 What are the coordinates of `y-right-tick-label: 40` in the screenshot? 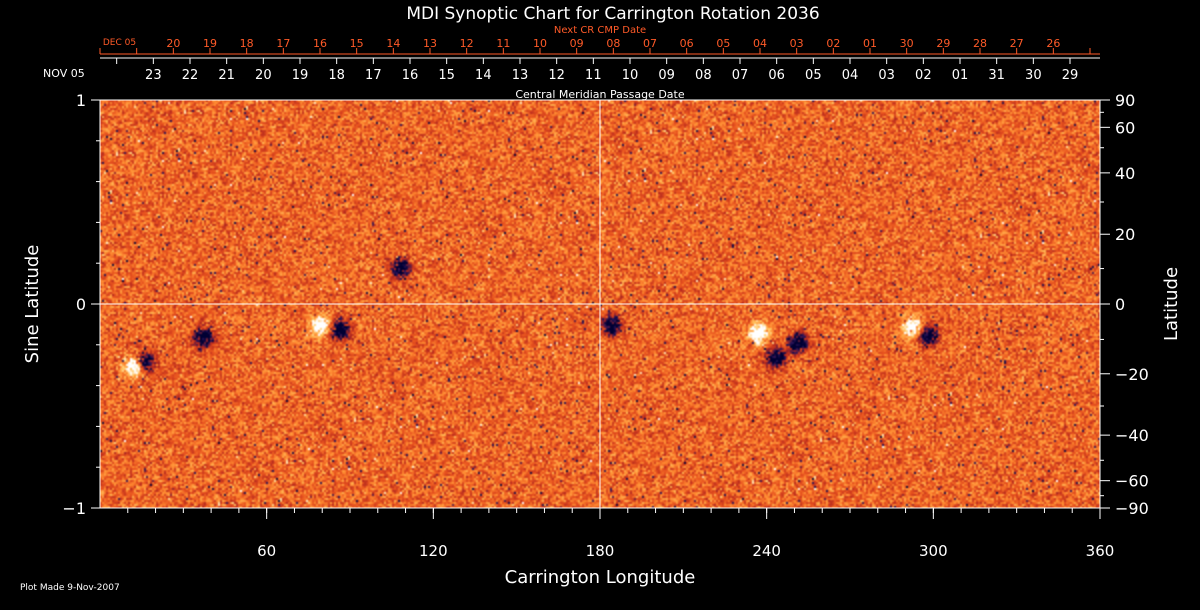 It's located at (1125, 173).